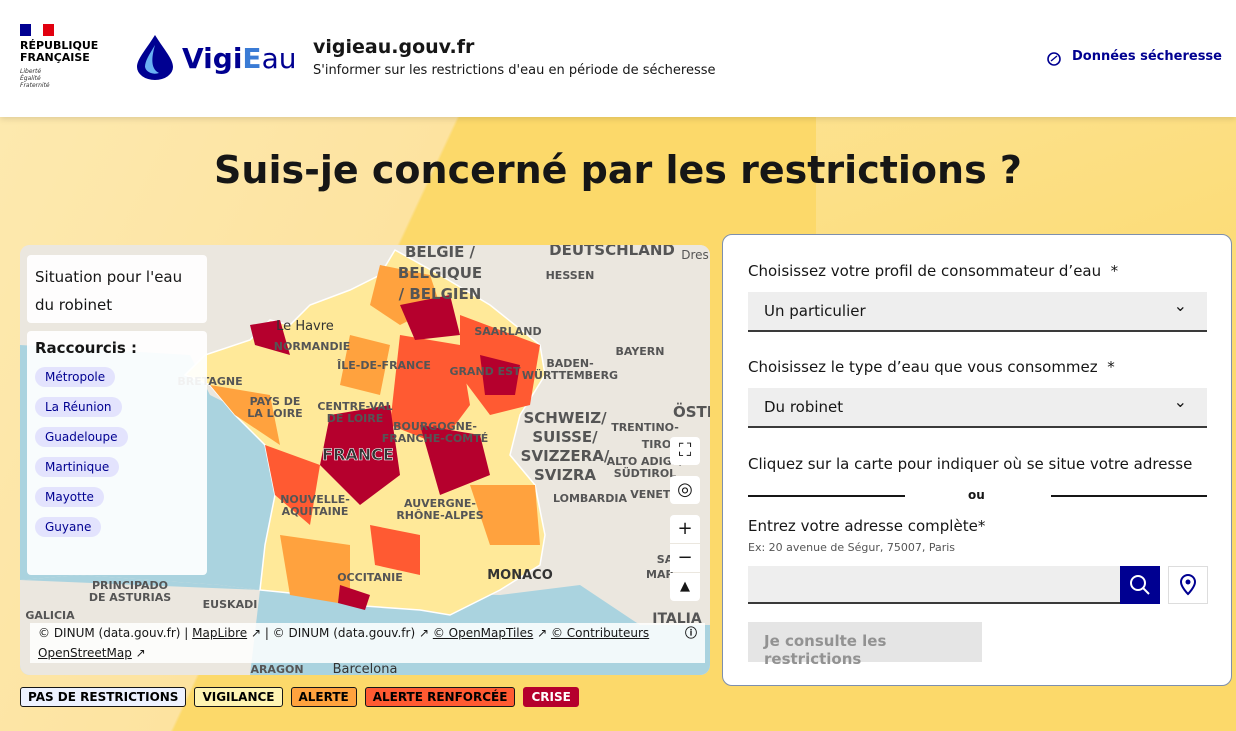  What do you see at coordinates (612, 252) in the screenshot?
I see `map-label: DEUTSCHLAND` at bounding box center [612, 252].